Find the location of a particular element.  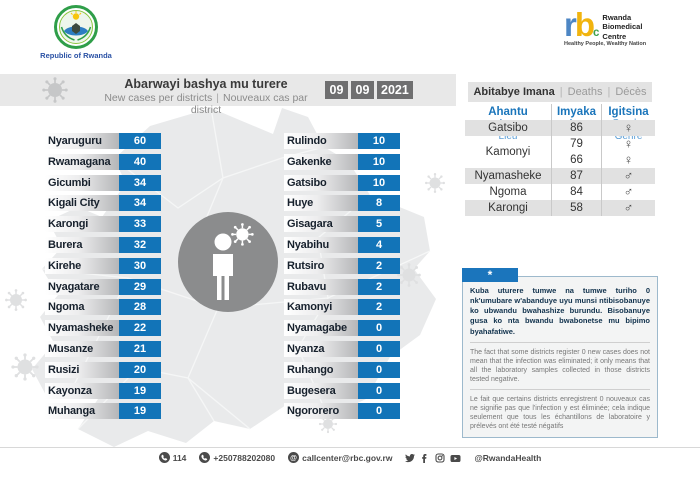

district-row: Ngororero 0 is located at coordinates (342, 411).